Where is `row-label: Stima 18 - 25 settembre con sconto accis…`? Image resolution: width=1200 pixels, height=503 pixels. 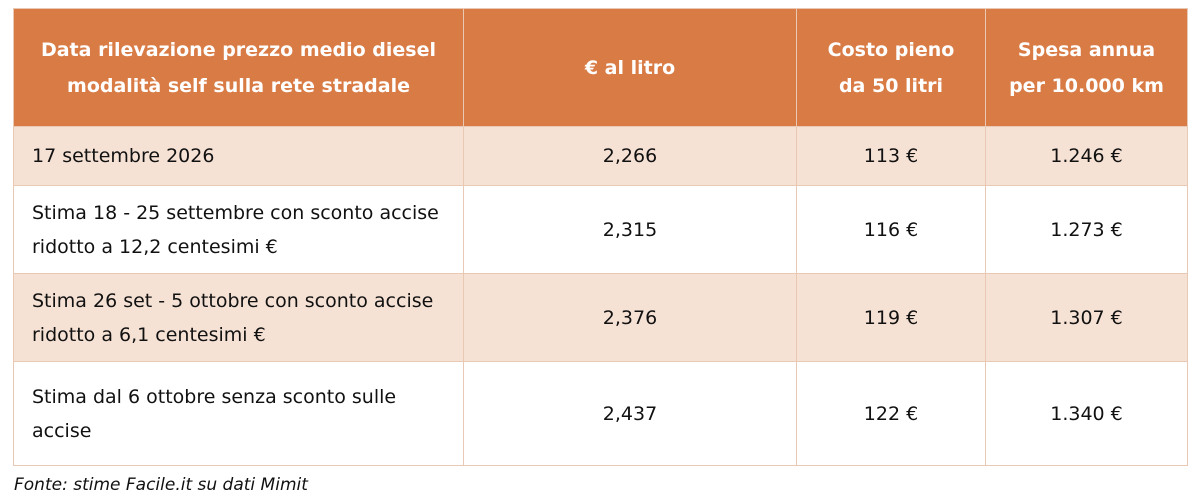 row-label: Stima 18 - 25 settembre con sconto accis… is located at coordinates (238, 229).